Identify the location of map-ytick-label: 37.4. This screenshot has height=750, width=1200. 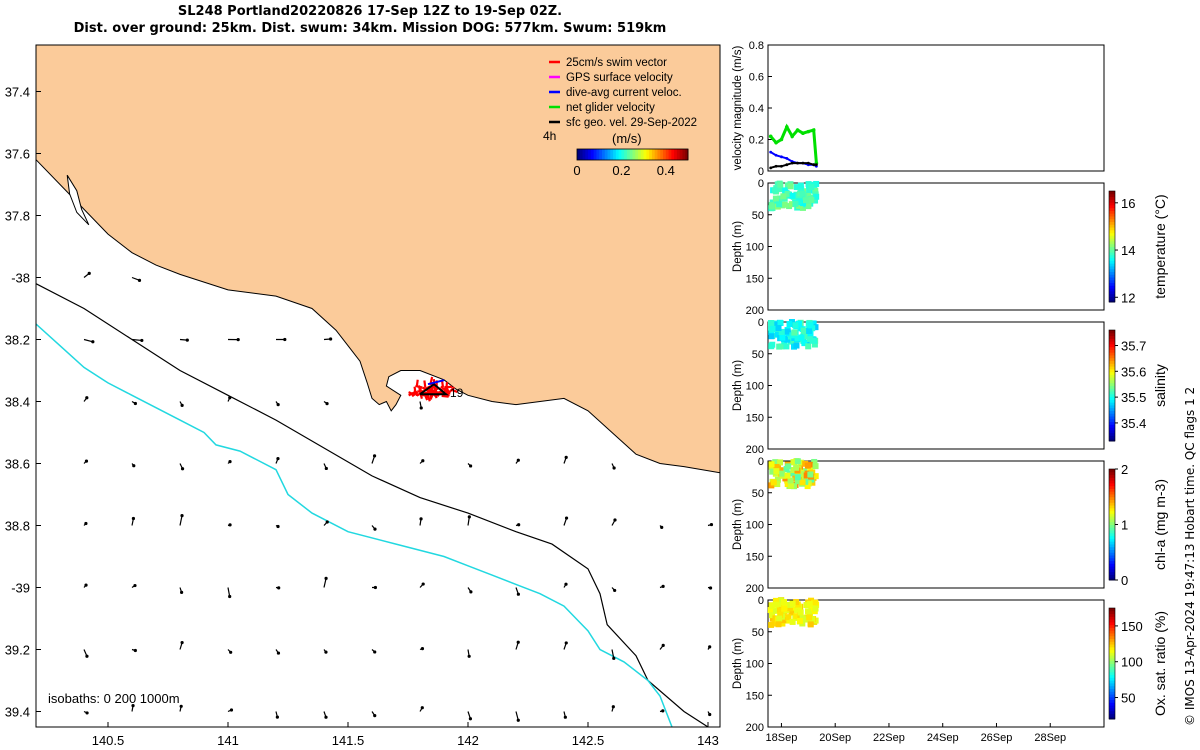
(17, 92).